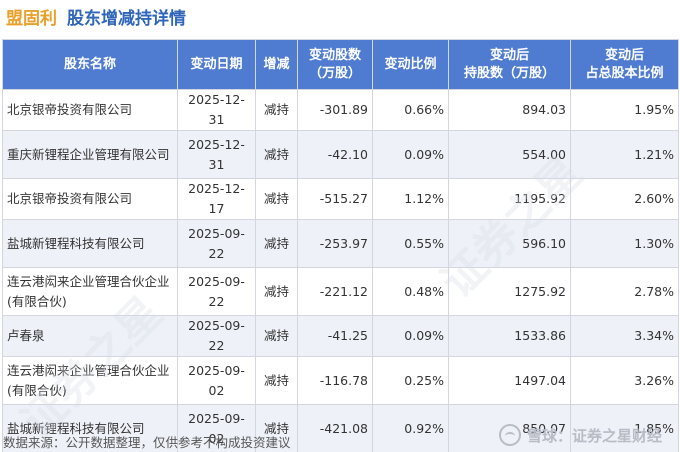 This screenshot has width=680, height=452. Describe the element at coordinates (335, 154) in the screenshot. I see `cell-change-shares: -42.10` at that location.